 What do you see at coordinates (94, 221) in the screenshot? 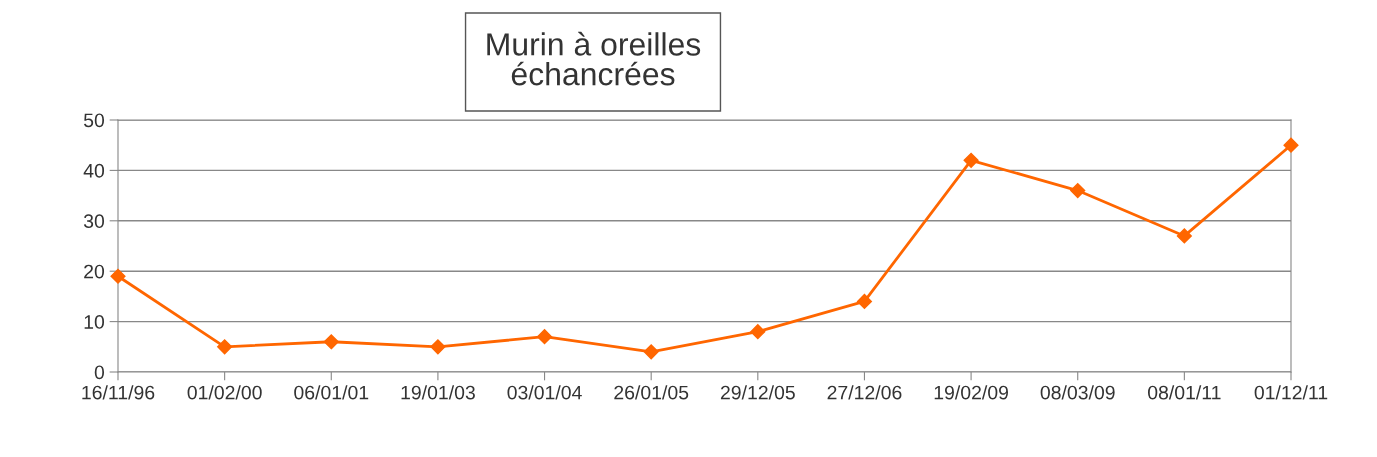
I see `y-tick-label: 30` at bounding box center [94, 221].